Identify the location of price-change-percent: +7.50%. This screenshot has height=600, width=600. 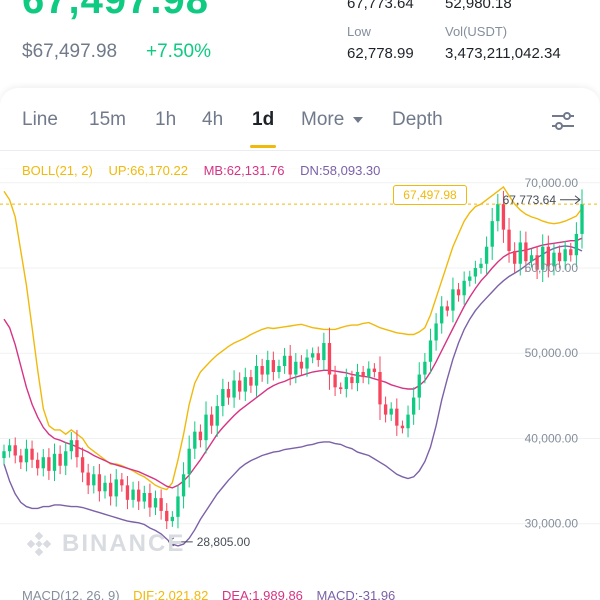
(178, 51).